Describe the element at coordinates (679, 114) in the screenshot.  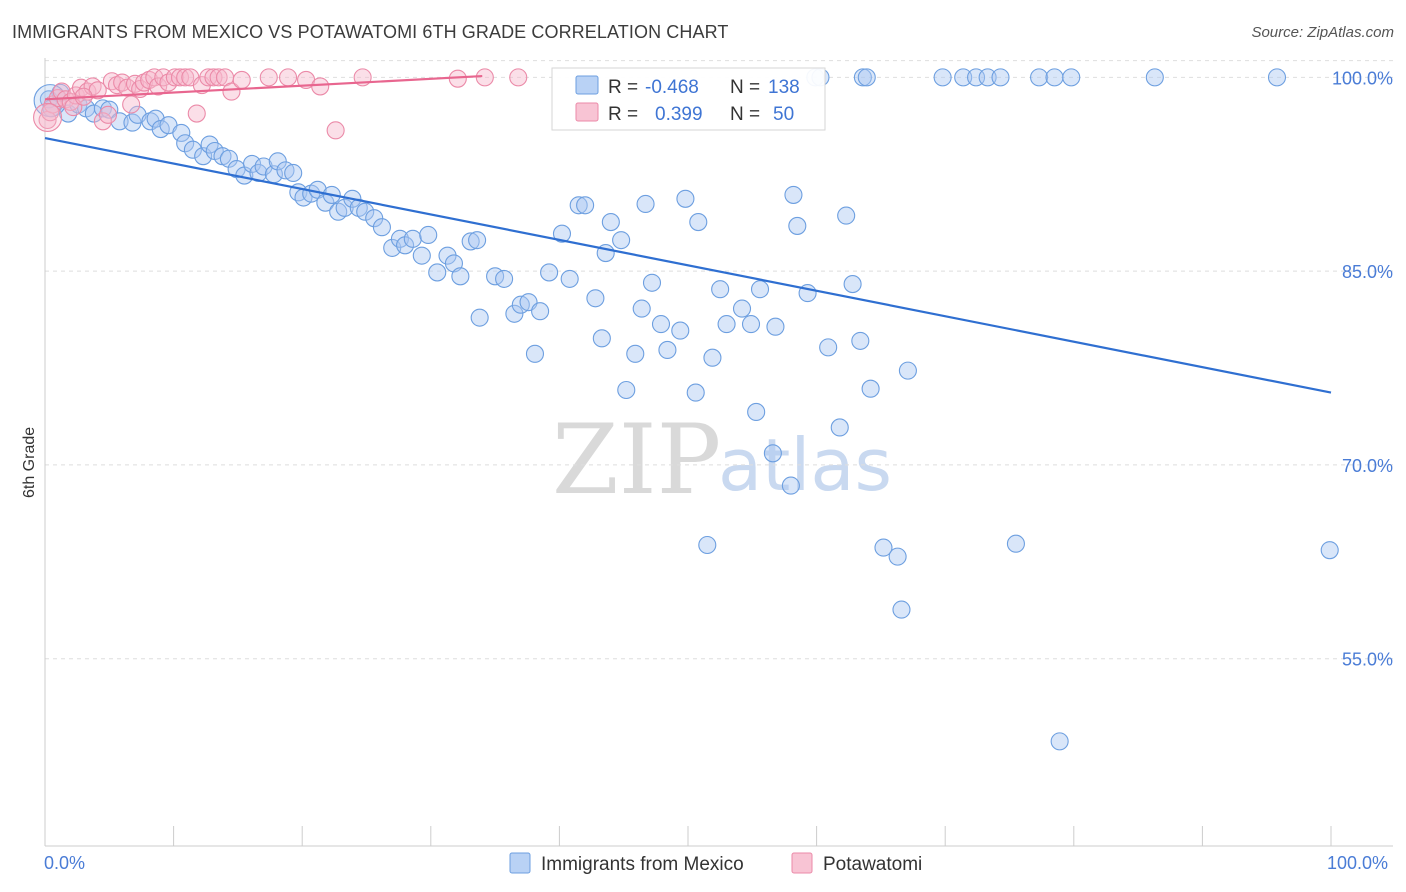
I see `stats-r-value-potawatomi: 0.399` at that location.